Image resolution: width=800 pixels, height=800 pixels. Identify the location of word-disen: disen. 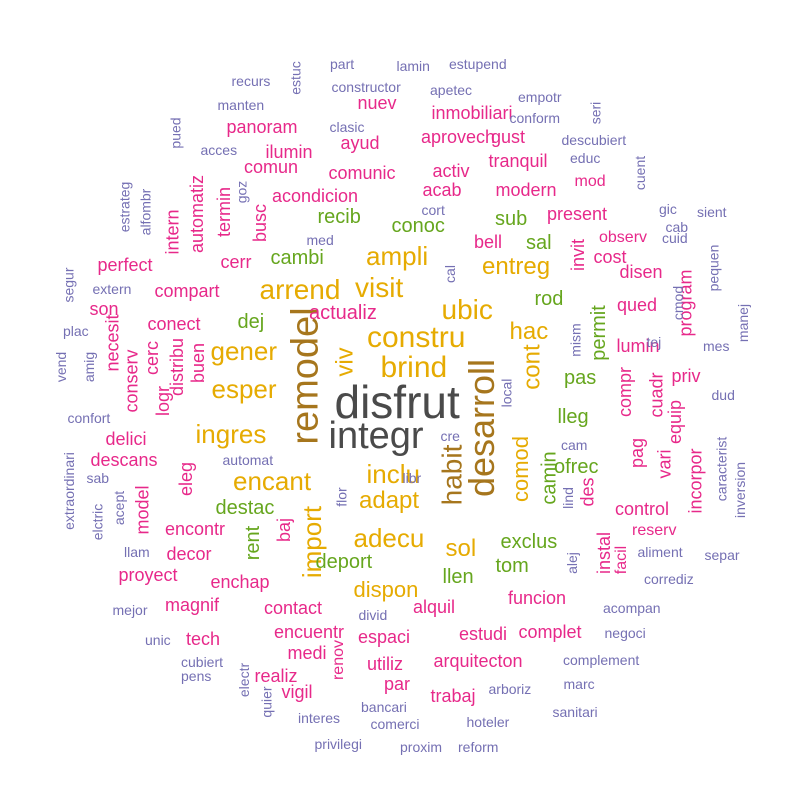
(641, 272).